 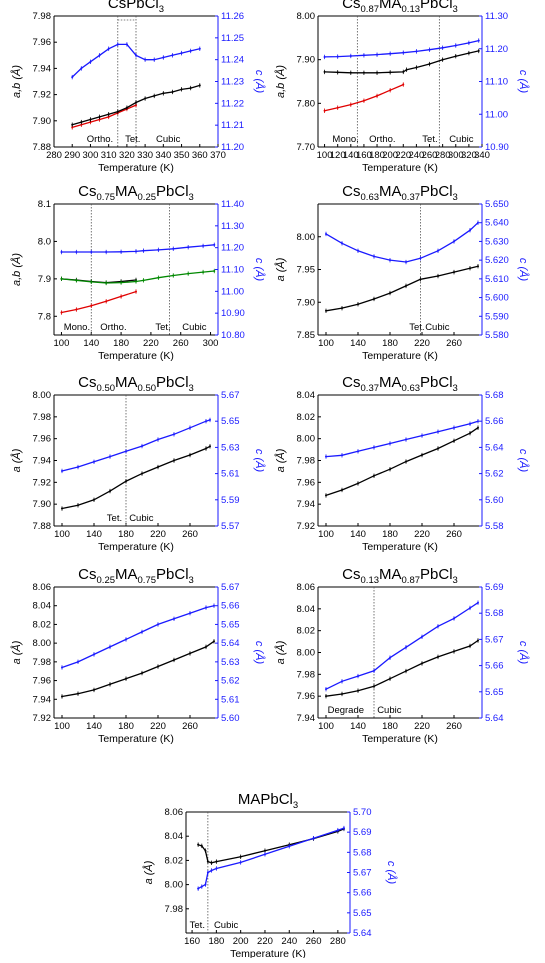 What do you see at coordinates (482, 155) in the screenshot?
I see `x-tick-label: 340` at bounding box center [482, 155].